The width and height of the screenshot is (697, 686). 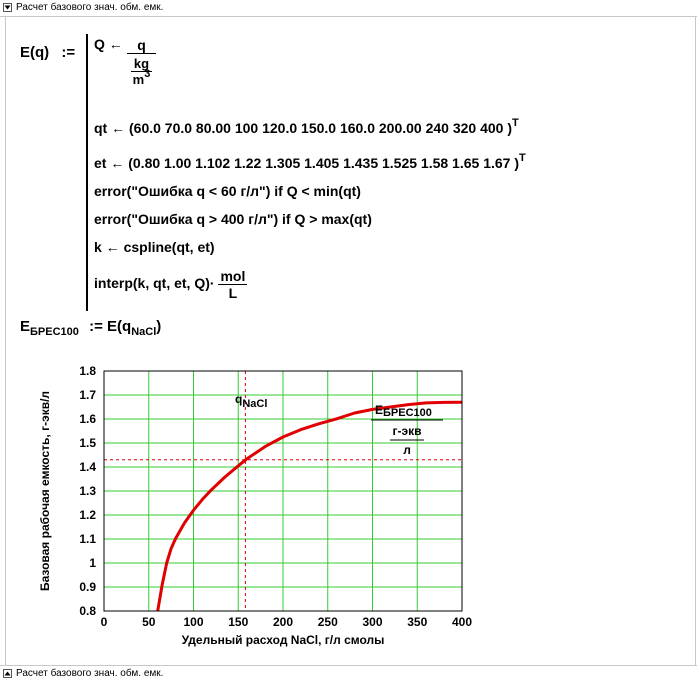 I want to click on y-tick-label: 1.8, so click(x=87, y=371).